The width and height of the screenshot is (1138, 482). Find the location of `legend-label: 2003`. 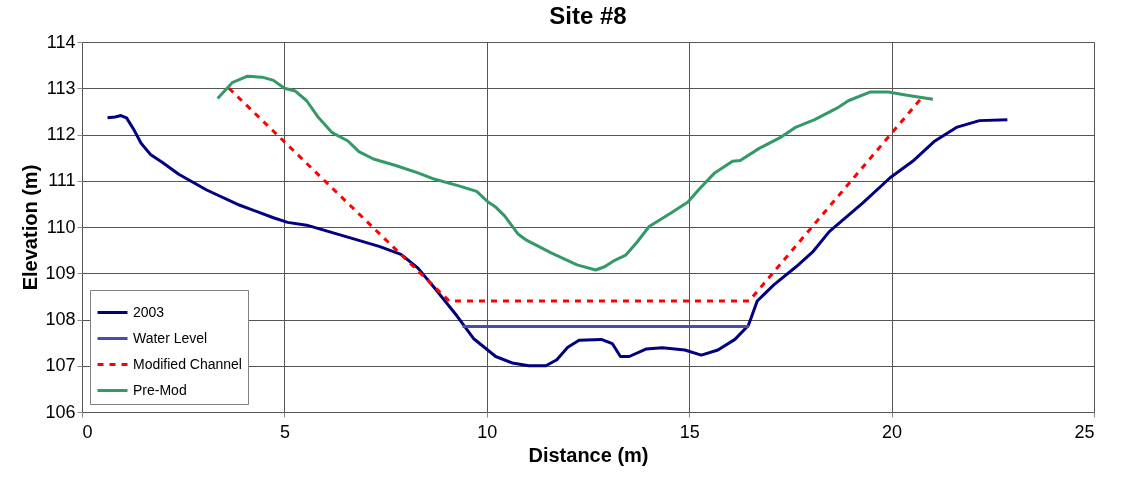

legend-label: 2003 is located at coordinates (149, 311).